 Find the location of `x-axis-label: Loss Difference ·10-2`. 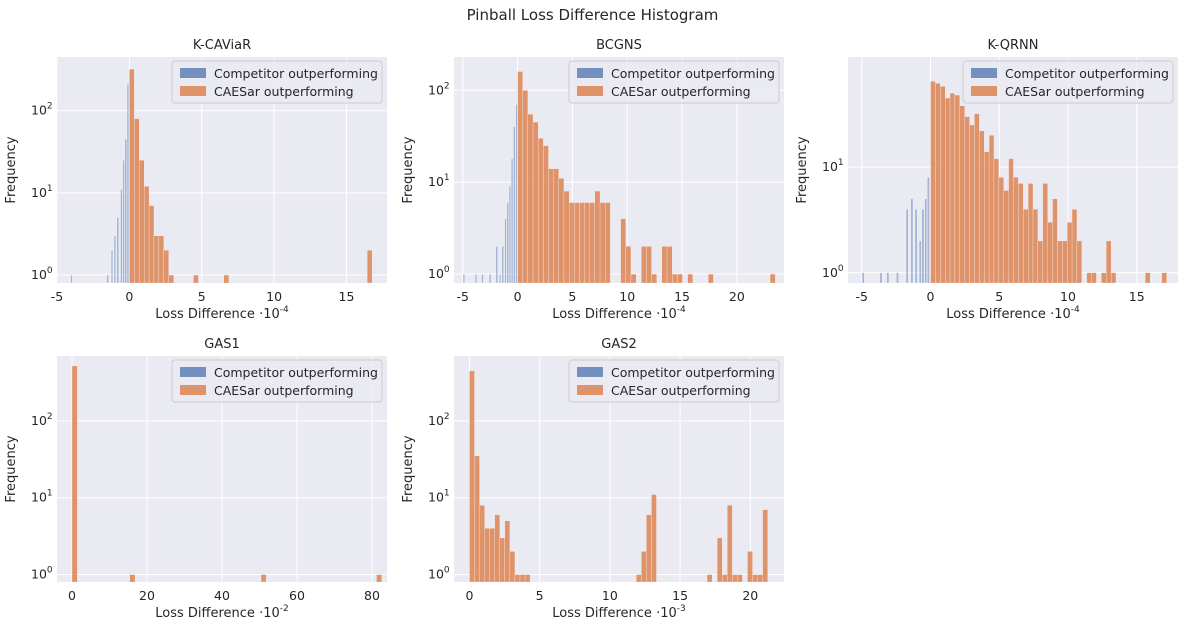

x-axis-label: Loss Difference ·10-2 is located at coordinates (221, 612).